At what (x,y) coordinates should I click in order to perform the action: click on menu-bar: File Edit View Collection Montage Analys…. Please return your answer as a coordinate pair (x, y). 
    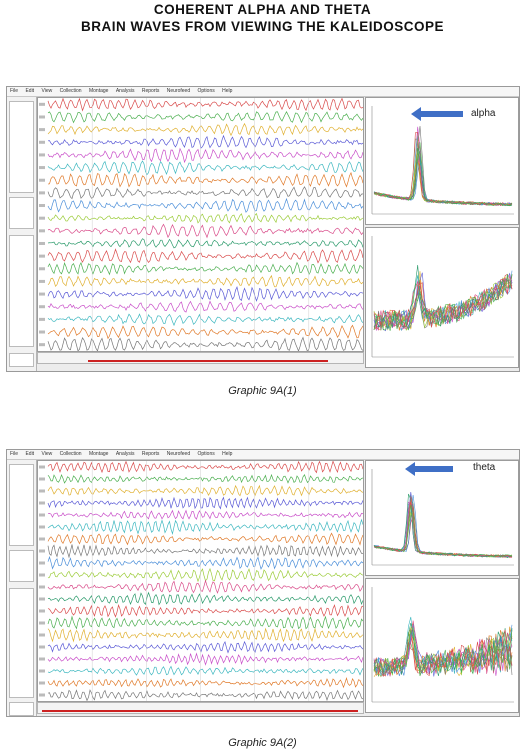
    Looking at the image, I should click on (263, 92).